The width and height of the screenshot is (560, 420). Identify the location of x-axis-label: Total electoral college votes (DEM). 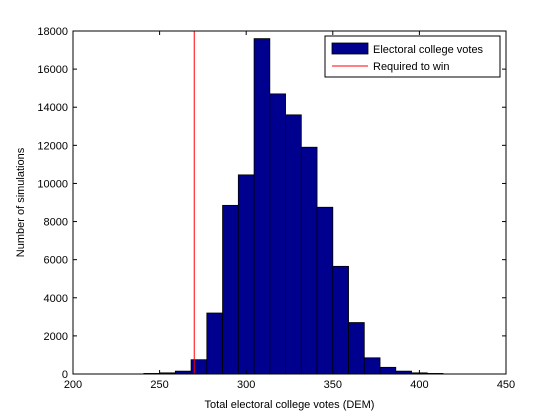
(290, 405).